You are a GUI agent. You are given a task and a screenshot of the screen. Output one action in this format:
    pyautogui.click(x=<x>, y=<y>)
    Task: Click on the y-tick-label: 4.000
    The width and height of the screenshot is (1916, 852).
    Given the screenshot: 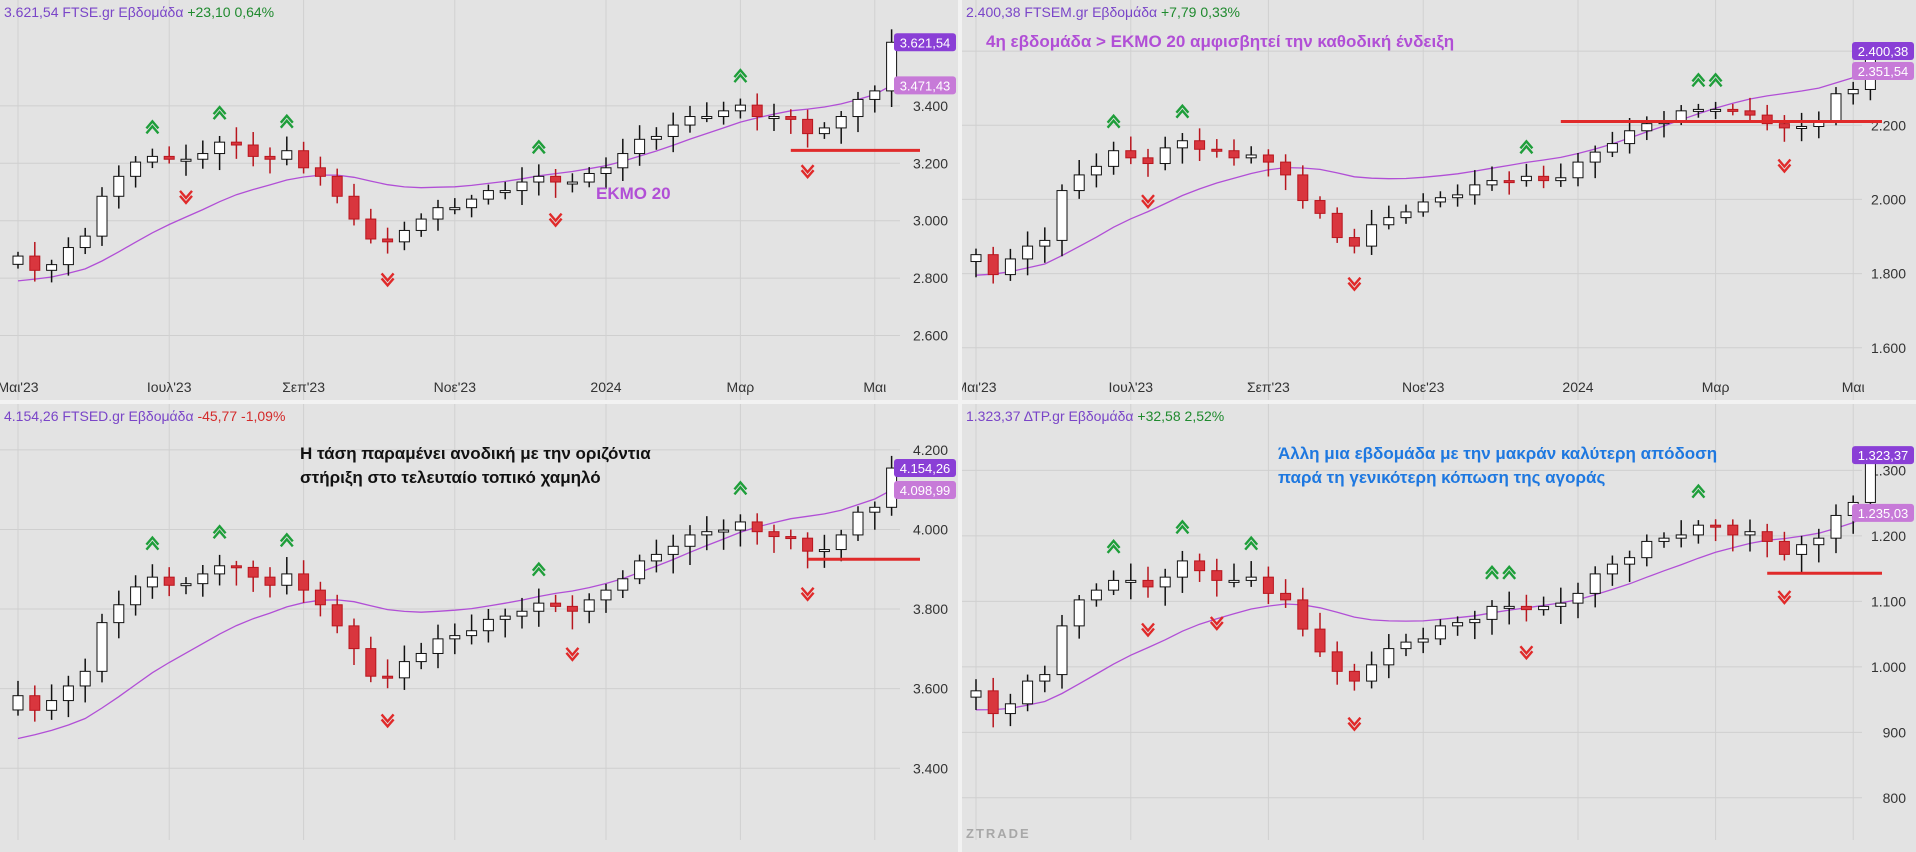 What is the action you would take?
    pyautogui.click(x=930, y=529)
    